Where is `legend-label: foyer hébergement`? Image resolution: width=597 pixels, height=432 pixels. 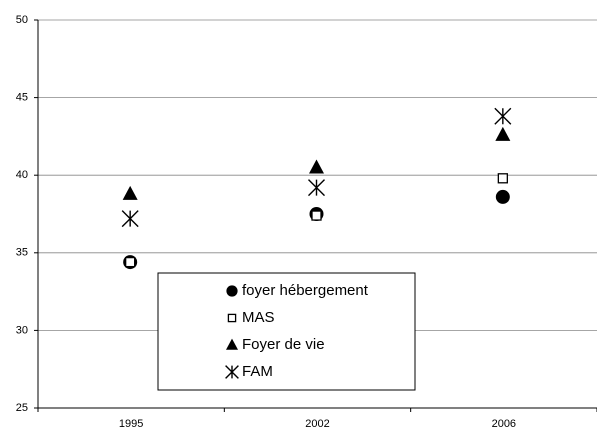 legend-label: foyer hébergement is located at coordinates (305, 290).